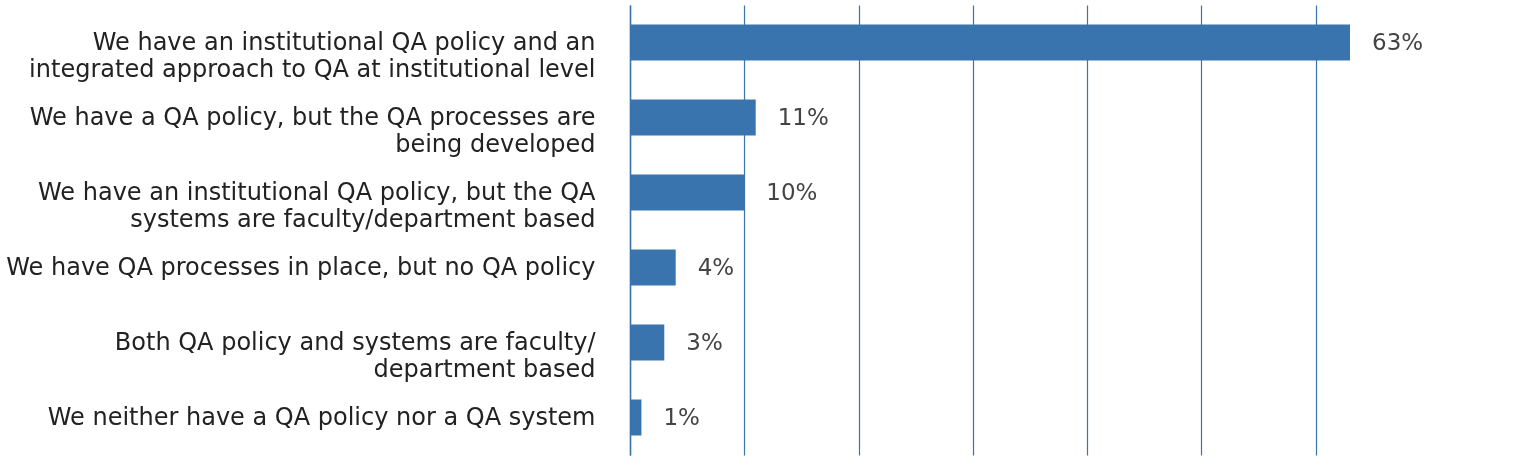  Describe the element at coordinates (301, 266) in the screenshot. I see `y-tick-label: We have QA processes in place, but no QA policy` at that location.